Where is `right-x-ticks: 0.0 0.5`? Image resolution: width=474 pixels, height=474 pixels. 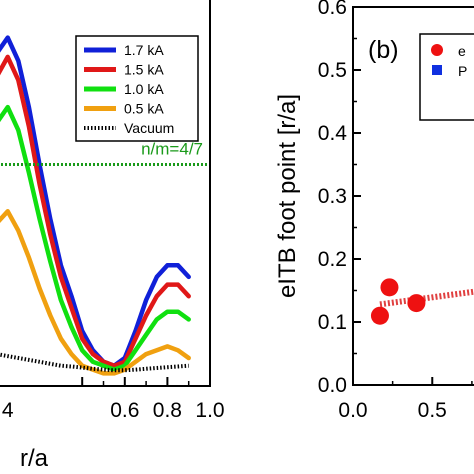
right-x-ticks: 0.0 0.5 is located at coordinates (405, 399).